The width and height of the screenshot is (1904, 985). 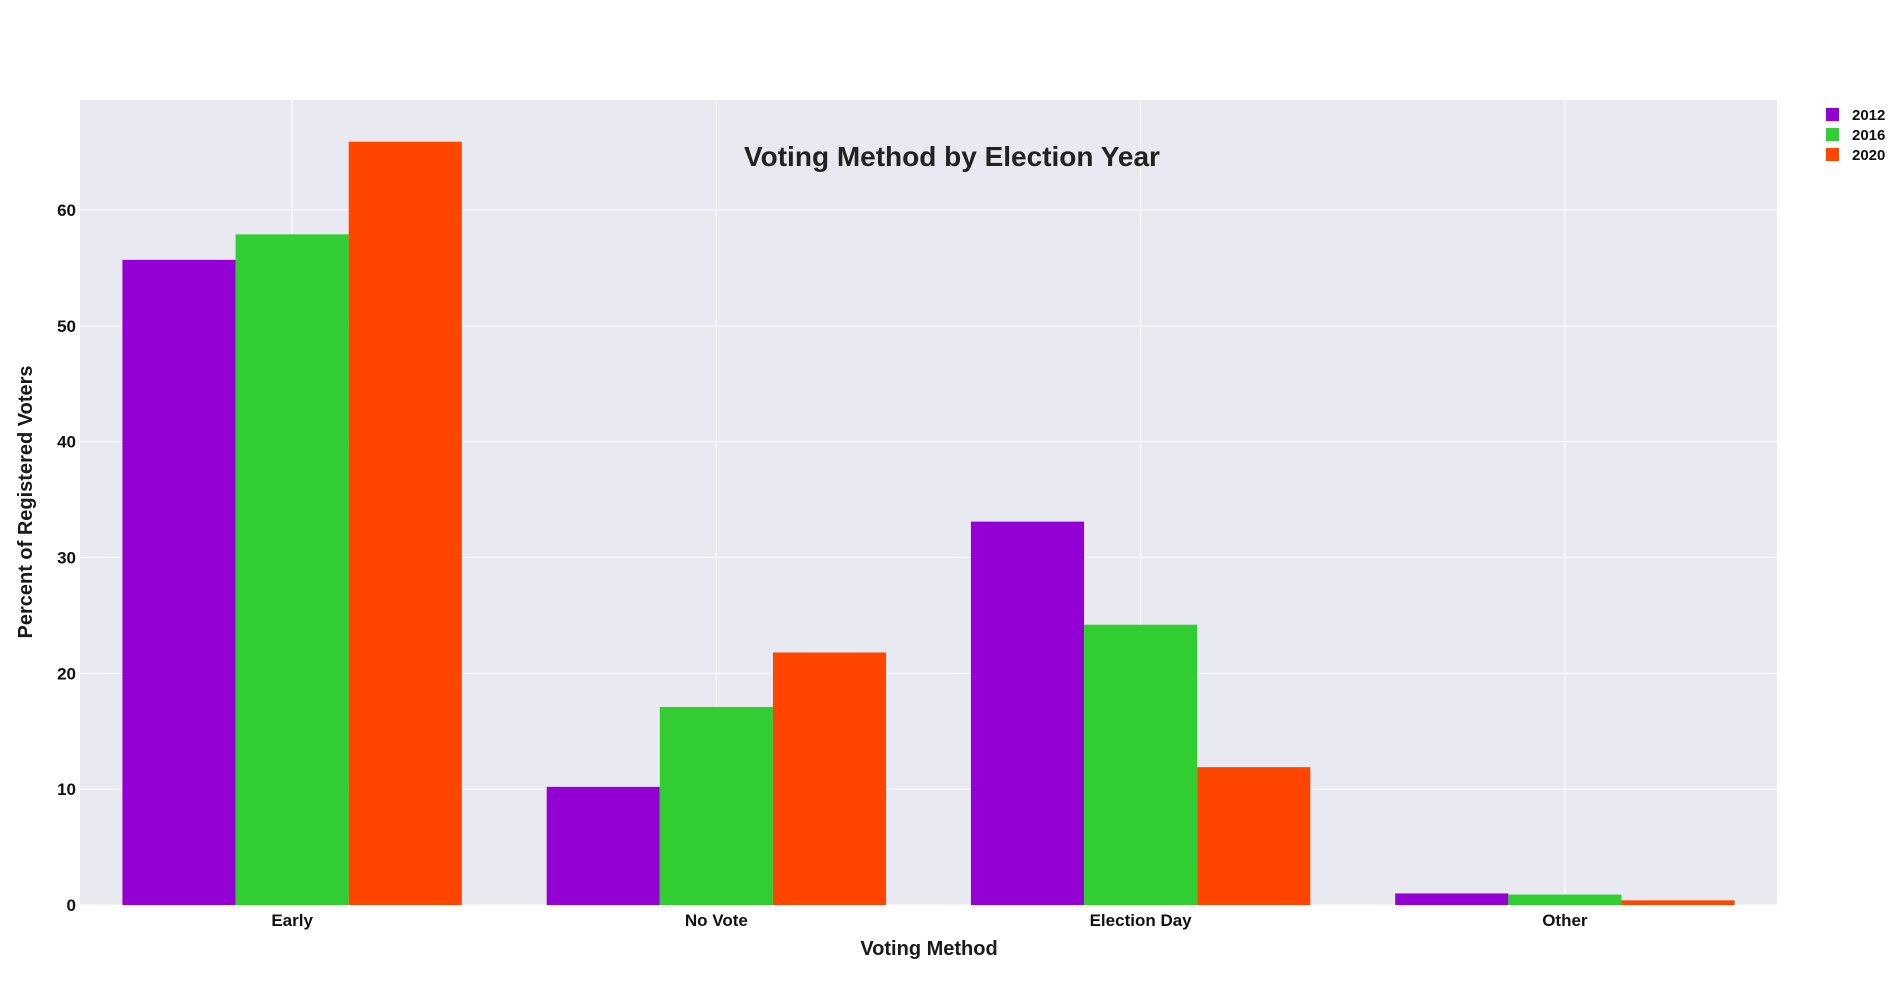 I want to click on bar-2012-early, so click(x=179, y=582).